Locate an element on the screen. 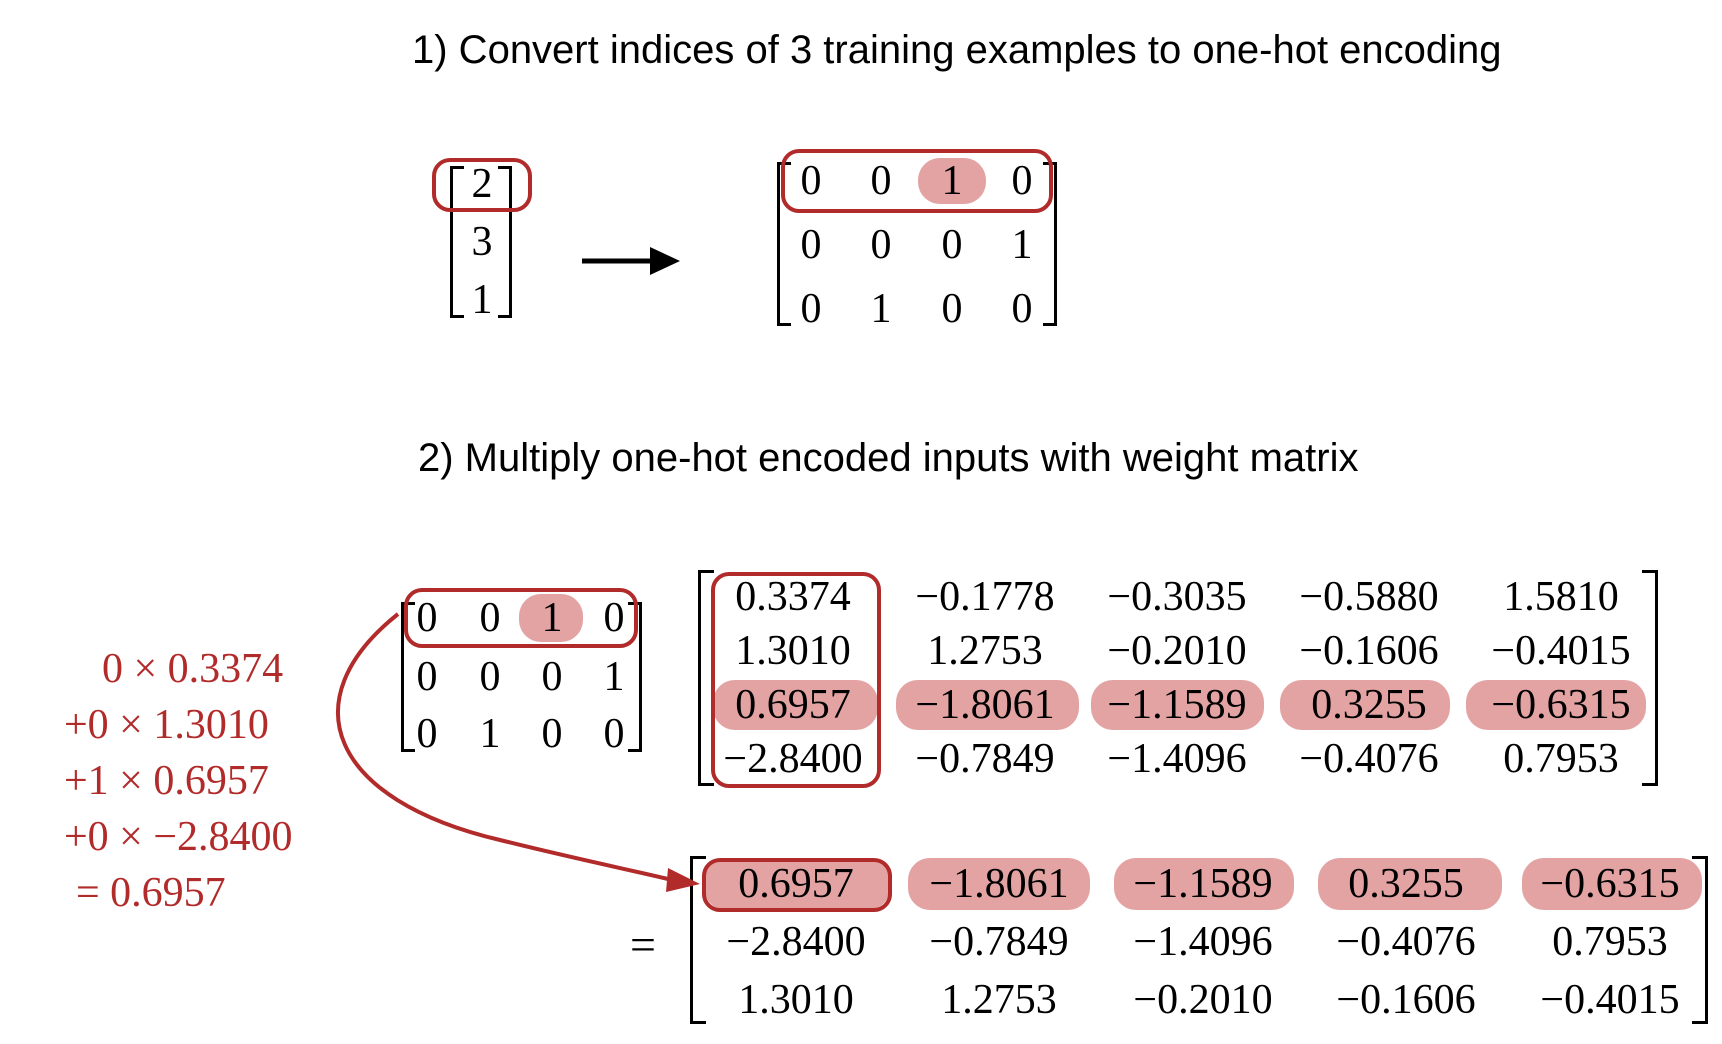 The height and width of the screenshot is (1044, 1722). first-column-outline is located at coordinates (796, 680).